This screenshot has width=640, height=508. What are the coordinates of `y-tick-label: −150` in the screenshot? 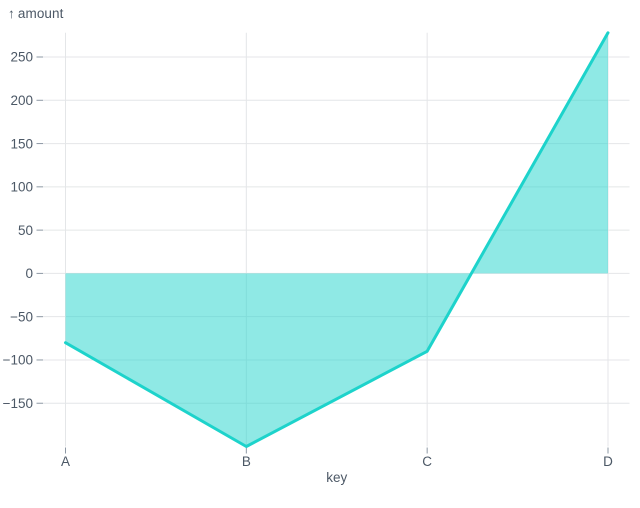 It's located at (18, 403).